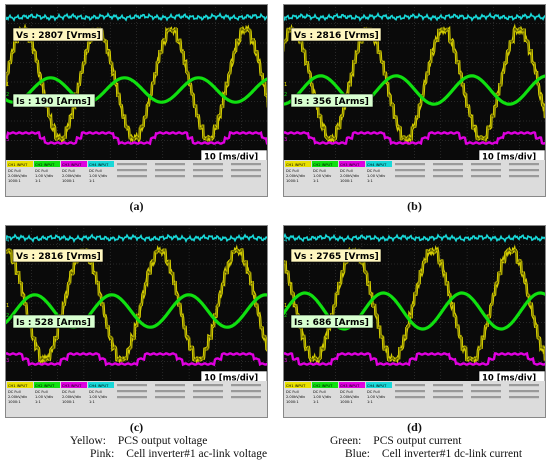 The width and height of the screenshot is (550, 460). Describe the element at coordinates (414, 206) in the screenshot. I see `caption-b: (b)` at that location.